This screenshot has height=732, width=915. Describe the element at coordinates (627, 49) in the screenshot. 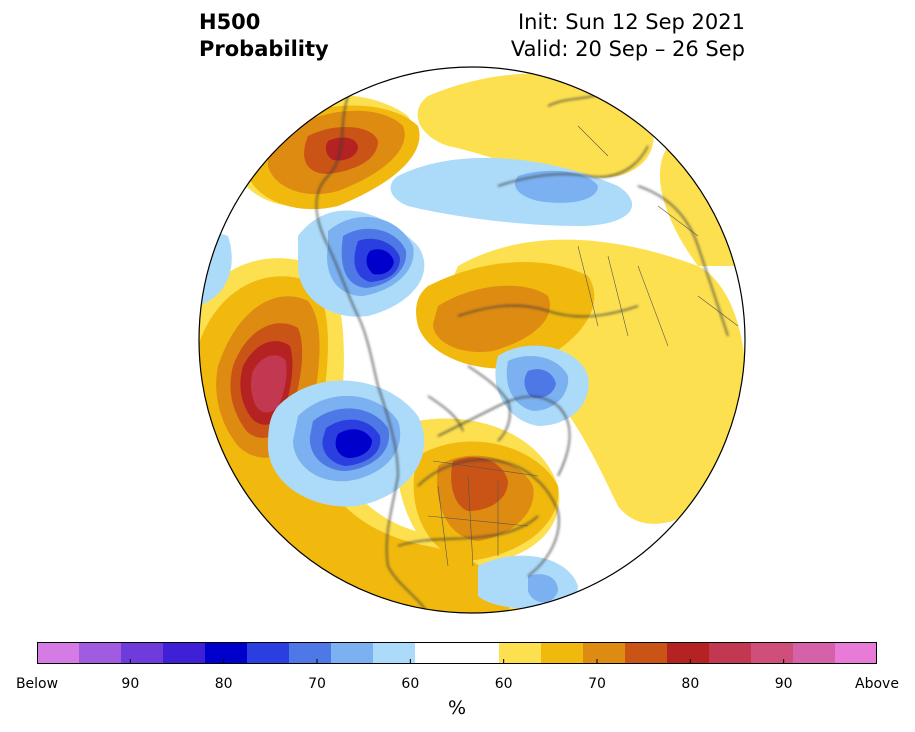

I see `valid-range: Valid: 20 Sep – 26 Sep` at that location.